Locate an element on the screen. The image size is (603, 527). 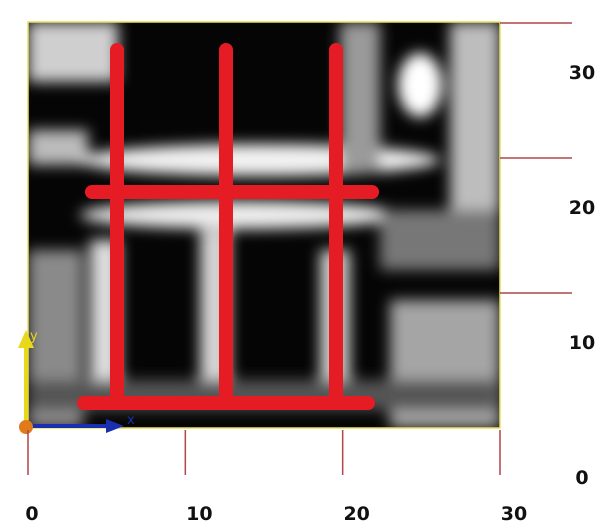
y-tick-label: 0 is located at coordinates (581, 478).